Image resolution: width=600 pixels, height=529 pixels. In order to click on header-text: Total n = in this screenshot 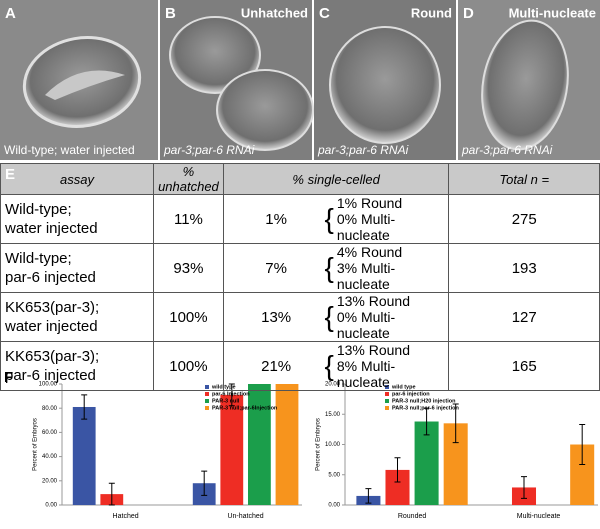, I will do `click(524, 179)`.